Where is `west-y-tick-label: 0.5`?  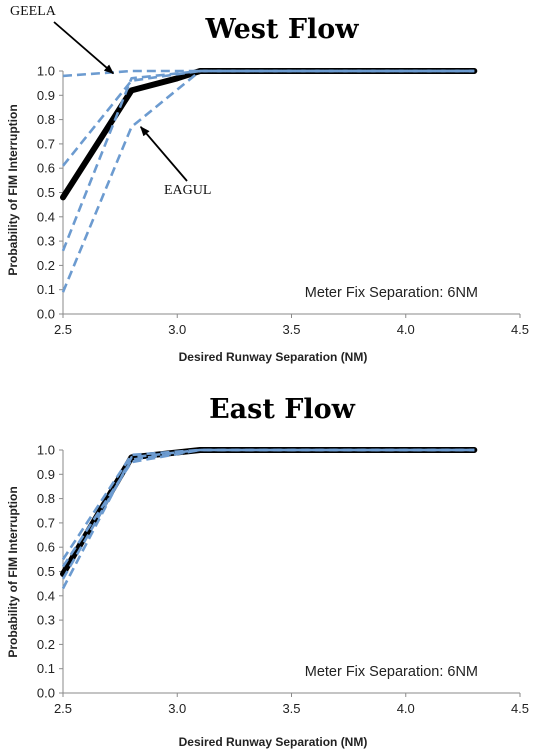 west-y-tick-label: 0.5 is located at coordinates (46, 192).